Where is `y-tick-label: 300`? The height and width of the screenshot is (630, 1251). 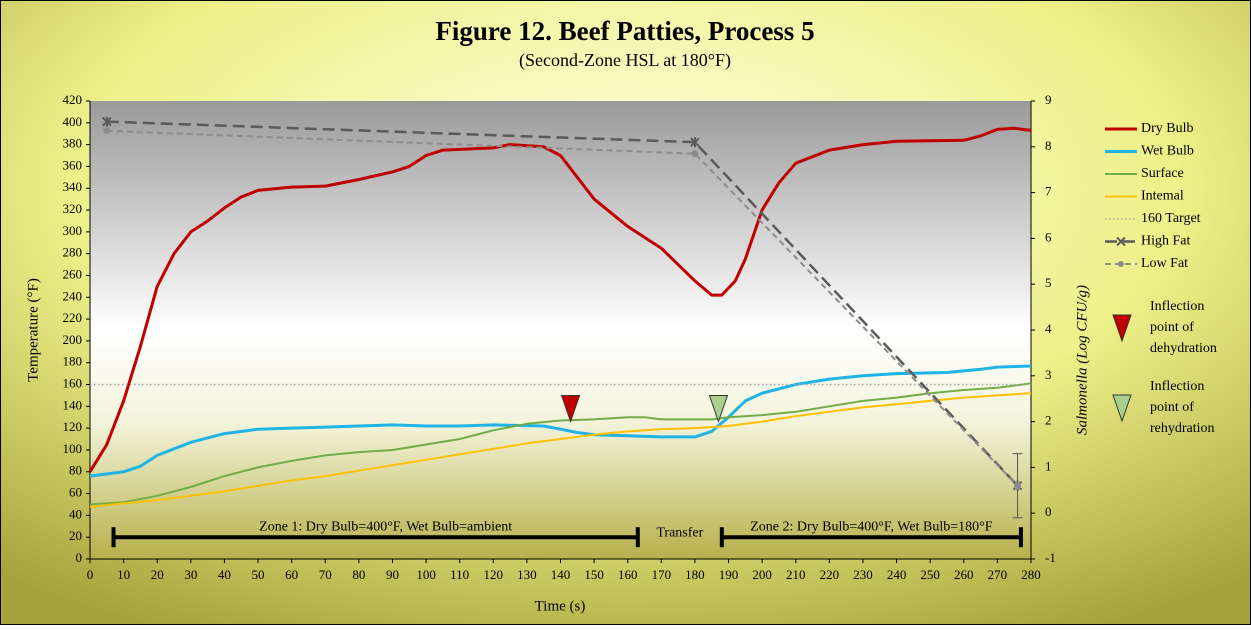
y-tick-label: 300 is located at coordinates (73, 230).